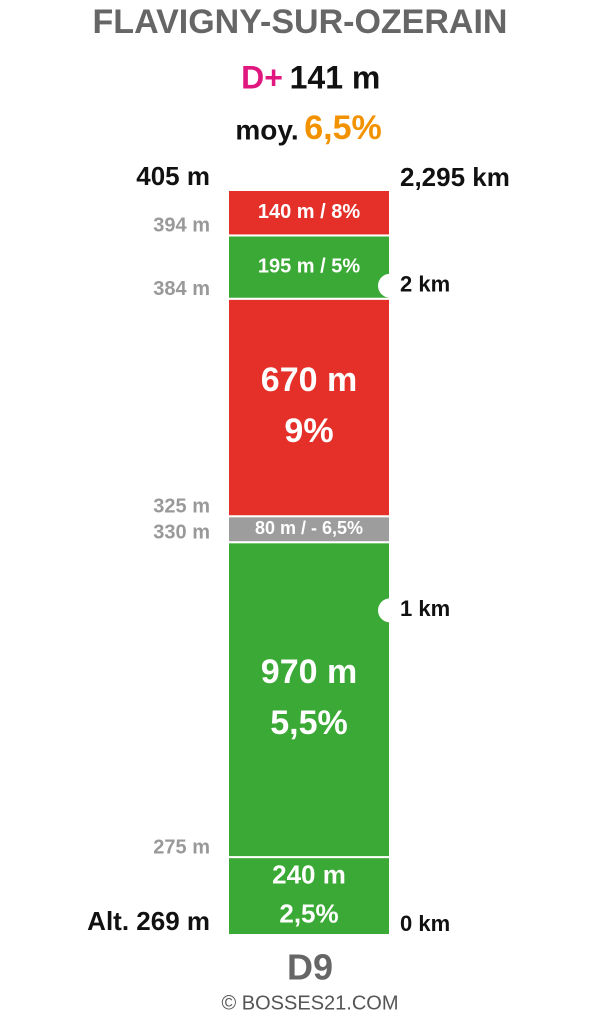  I want to click on average-label: moy., so click(266, 129).